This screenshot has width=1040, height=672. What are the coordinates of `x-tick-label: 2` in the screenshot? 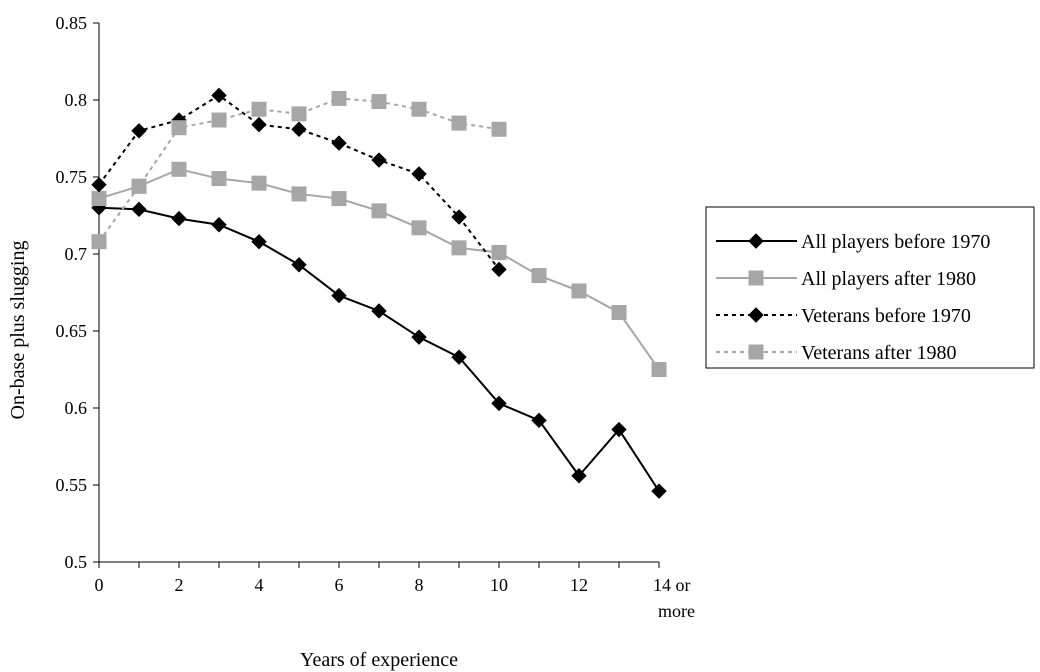 It's located at (179, 585).